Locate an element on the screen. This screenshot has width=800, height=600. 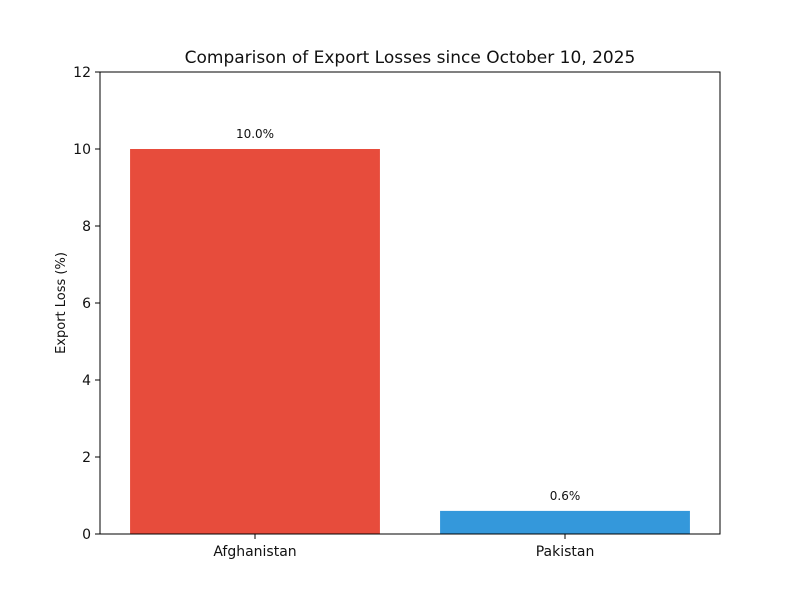
y-tick-label: 12 is located at coordinates (82, 73).